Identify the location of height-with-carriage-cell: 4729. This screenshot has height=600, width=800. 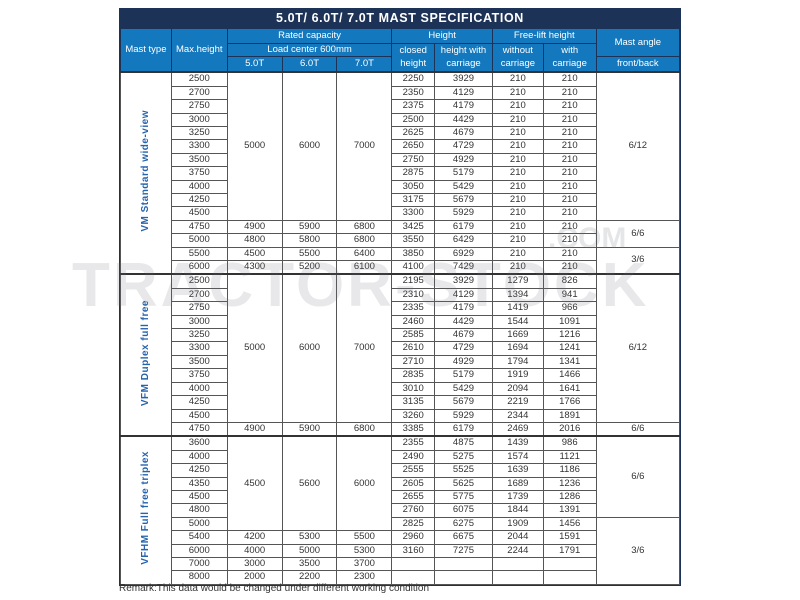
(463, 348).